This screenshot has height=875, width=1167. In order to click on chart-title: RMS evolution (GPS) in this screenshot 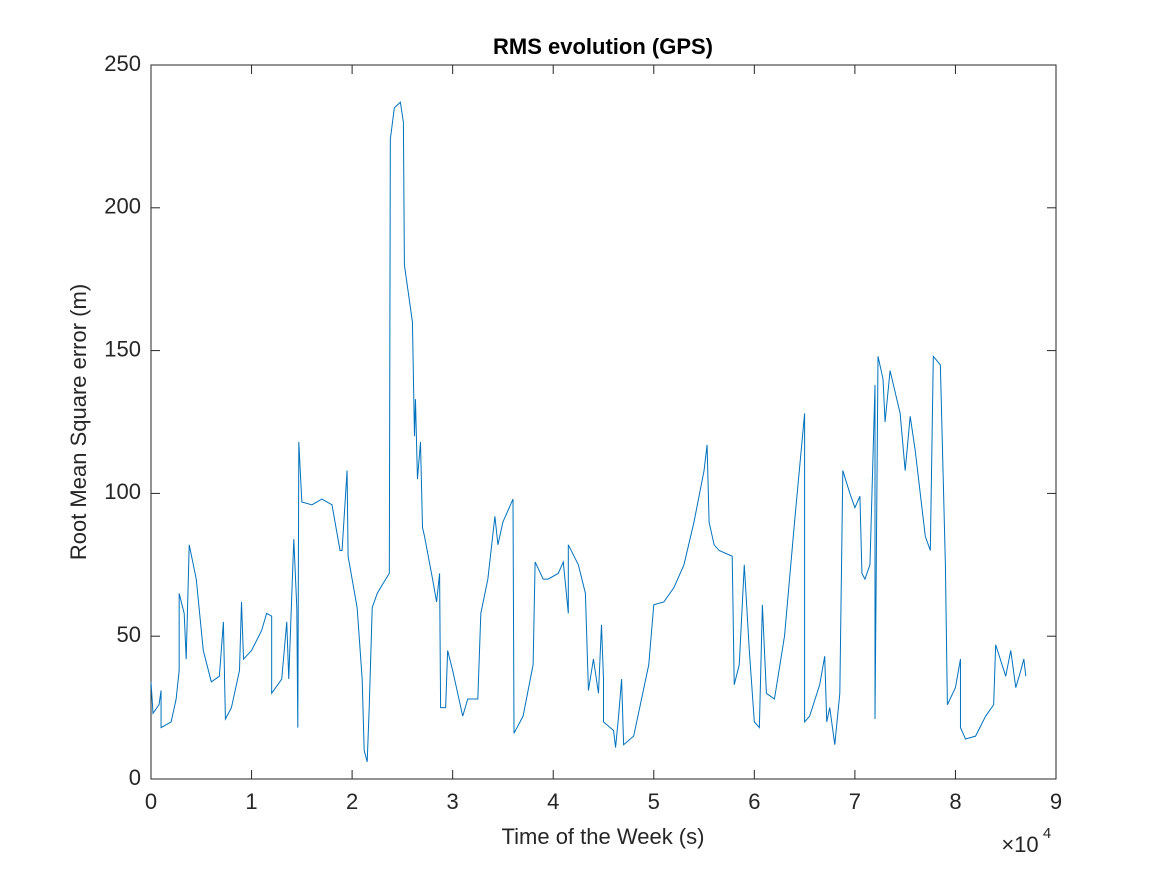, I will do `click(603, 46)`.